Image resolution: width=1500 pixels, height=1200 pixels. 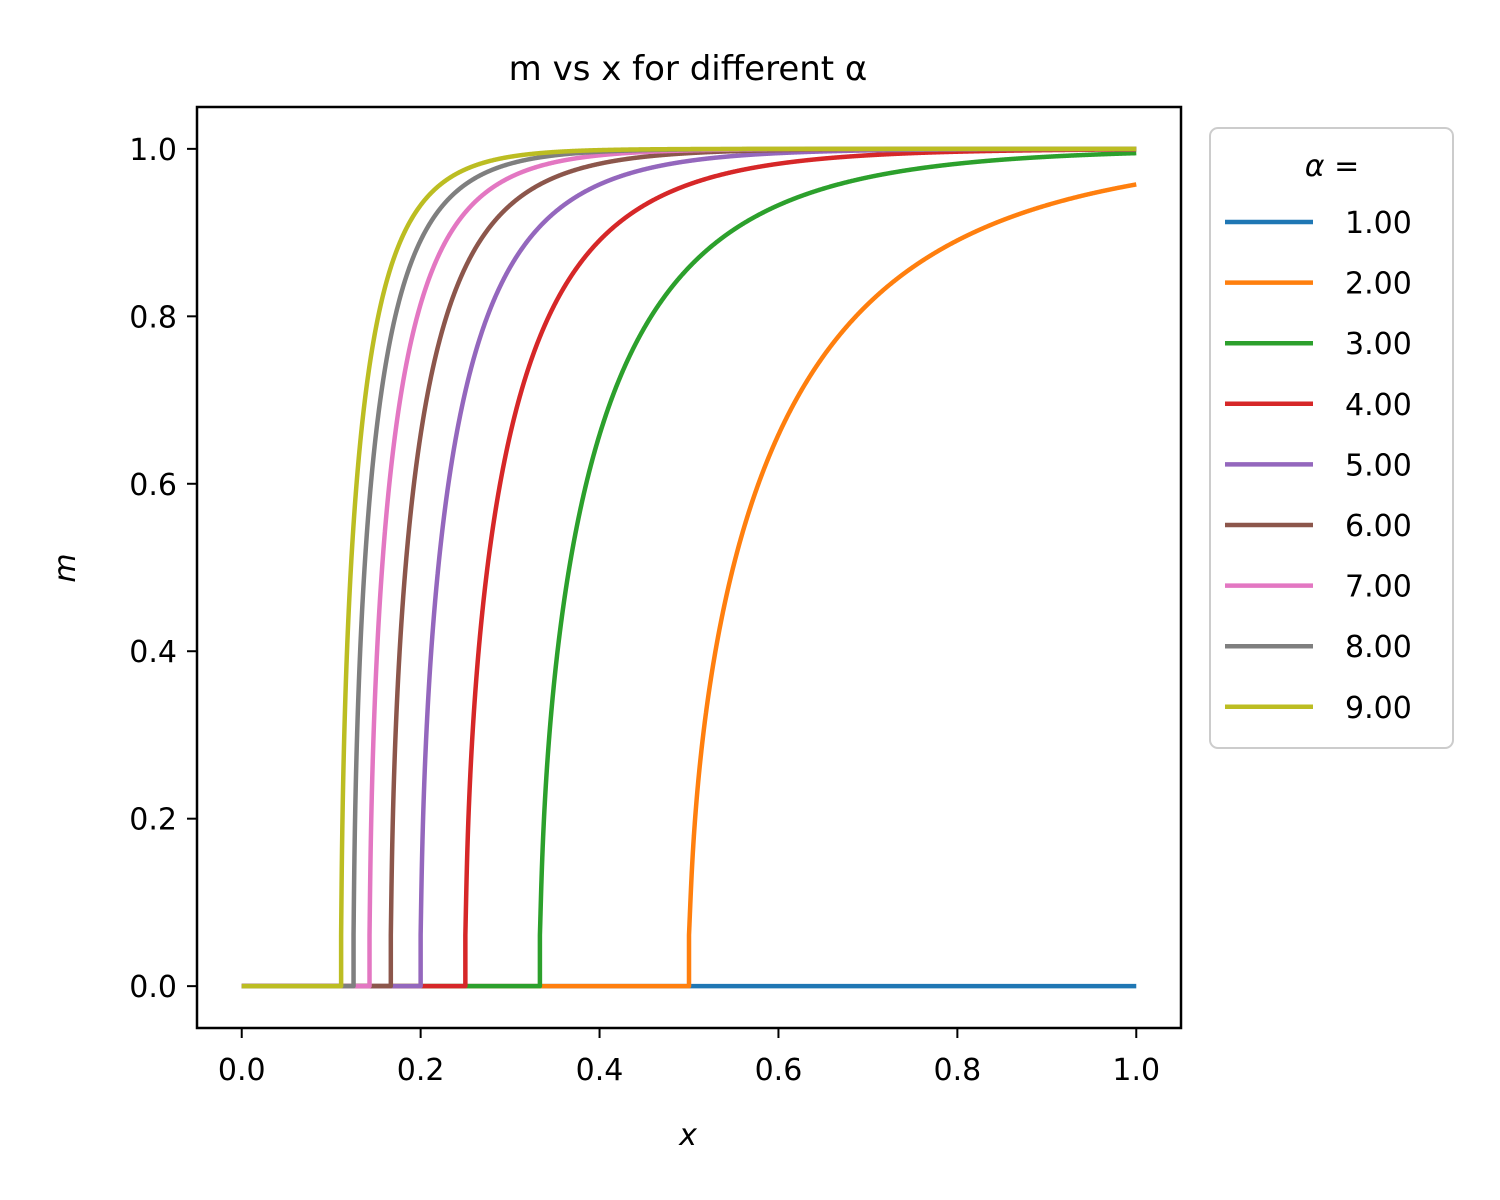 What do you see at coordinates (688, 69) in the screenshot?
I see `chart-title: m vs x for different α` at bounding box center [688, 69].